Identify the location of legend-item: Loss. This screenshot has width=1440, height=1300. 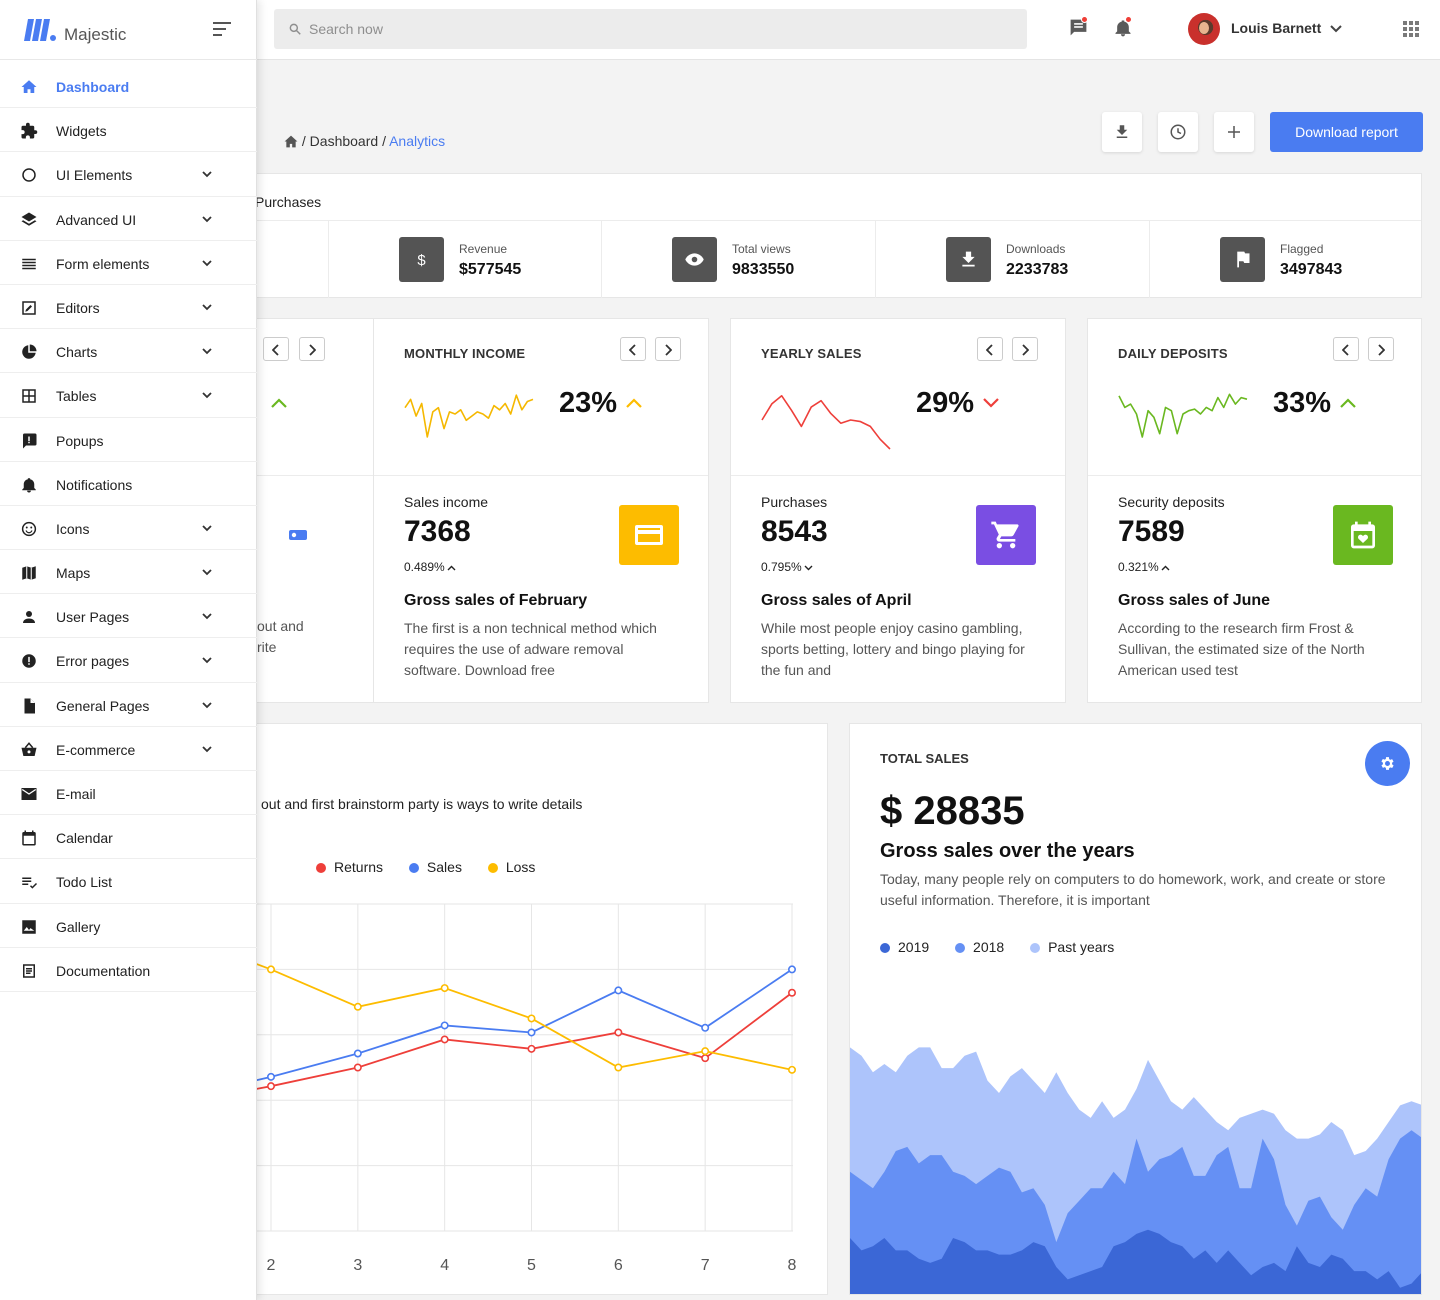
(511, 867).